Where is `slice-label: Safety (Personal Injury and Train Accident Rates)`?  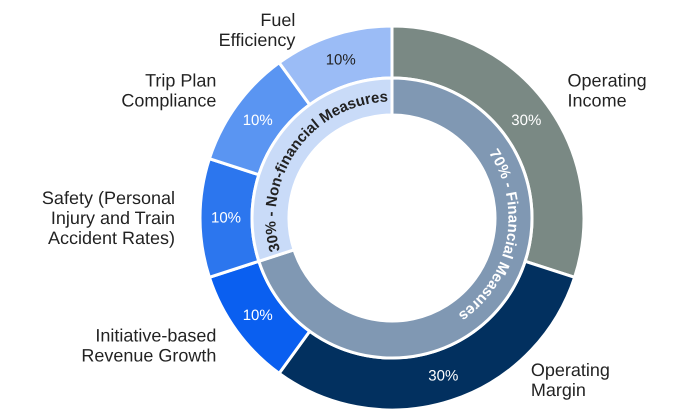 slice-label: Safety (Personal Injury and Train Accident Rates) is located at coordinates (108, 218).